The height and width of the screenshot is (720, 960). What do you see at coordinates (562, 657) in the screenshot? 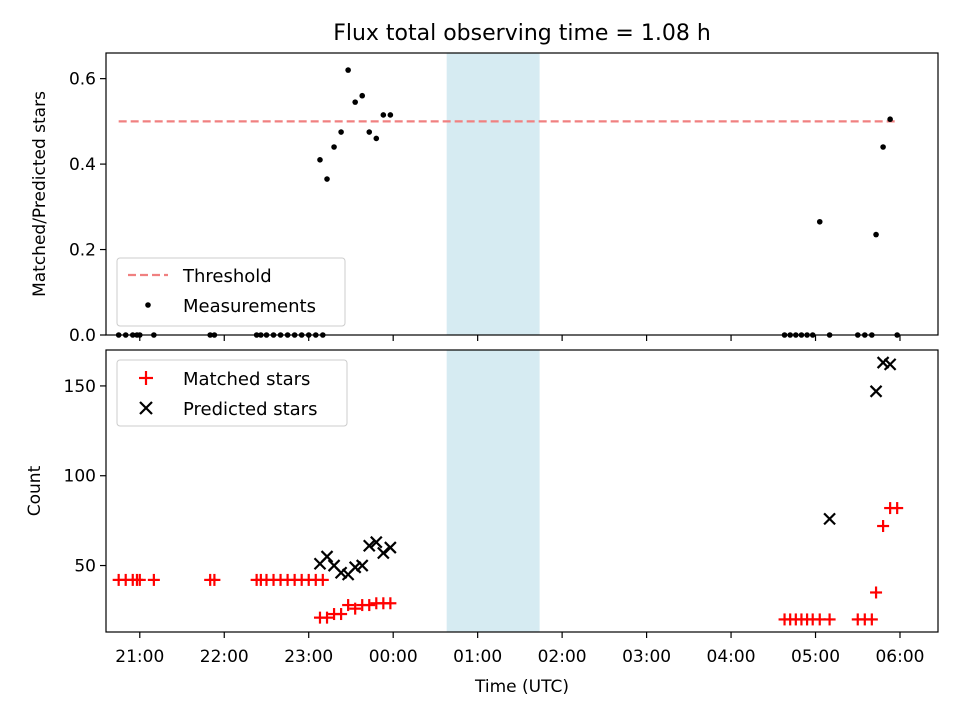
I see `x-tick-label: 02:00` at bounding box center [562, 657].